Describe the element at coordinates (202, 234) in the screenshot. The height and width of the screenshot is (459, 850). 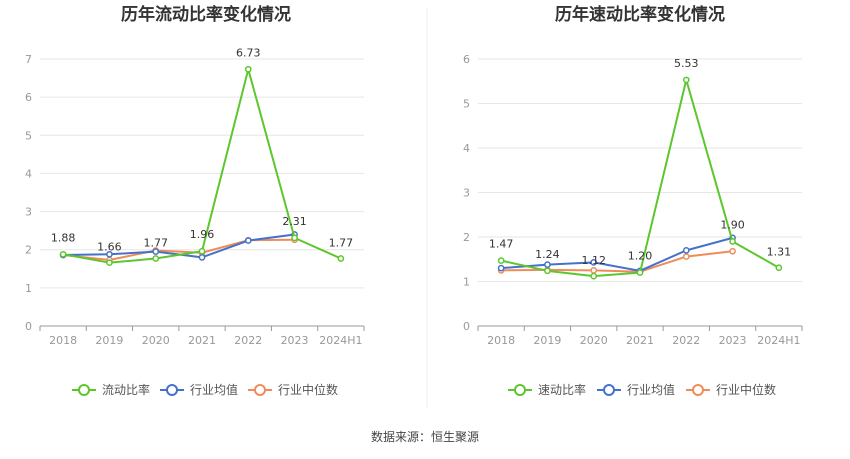
I see `data-label: 1.96` at that location.